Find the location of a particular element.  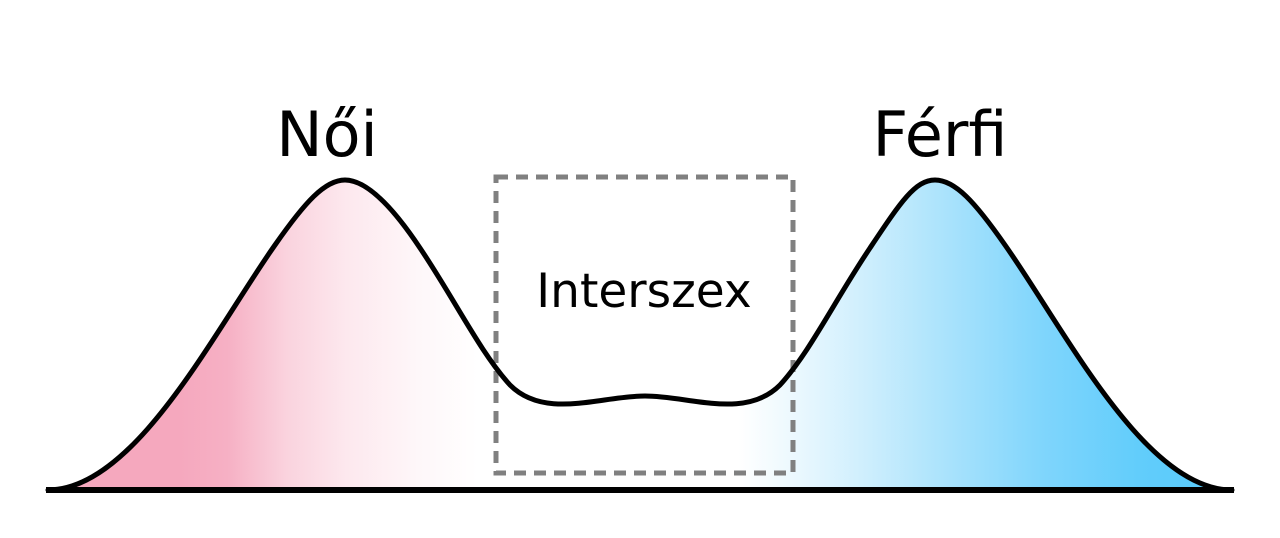

intersex-region-box is located at coordinates (644, 325).